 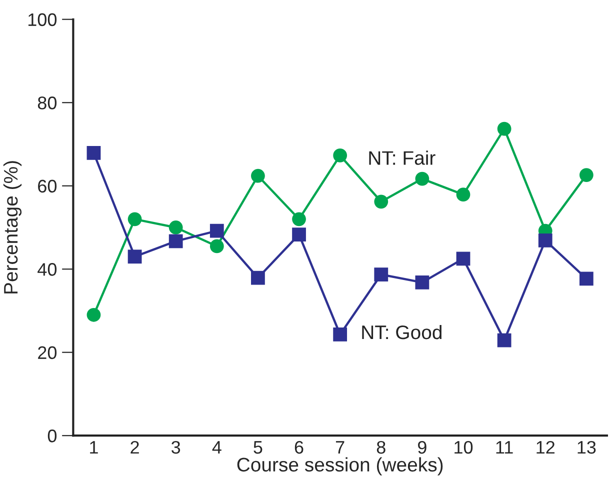 I want to click on x-tick-label: 2, so click(x=134, y=447).